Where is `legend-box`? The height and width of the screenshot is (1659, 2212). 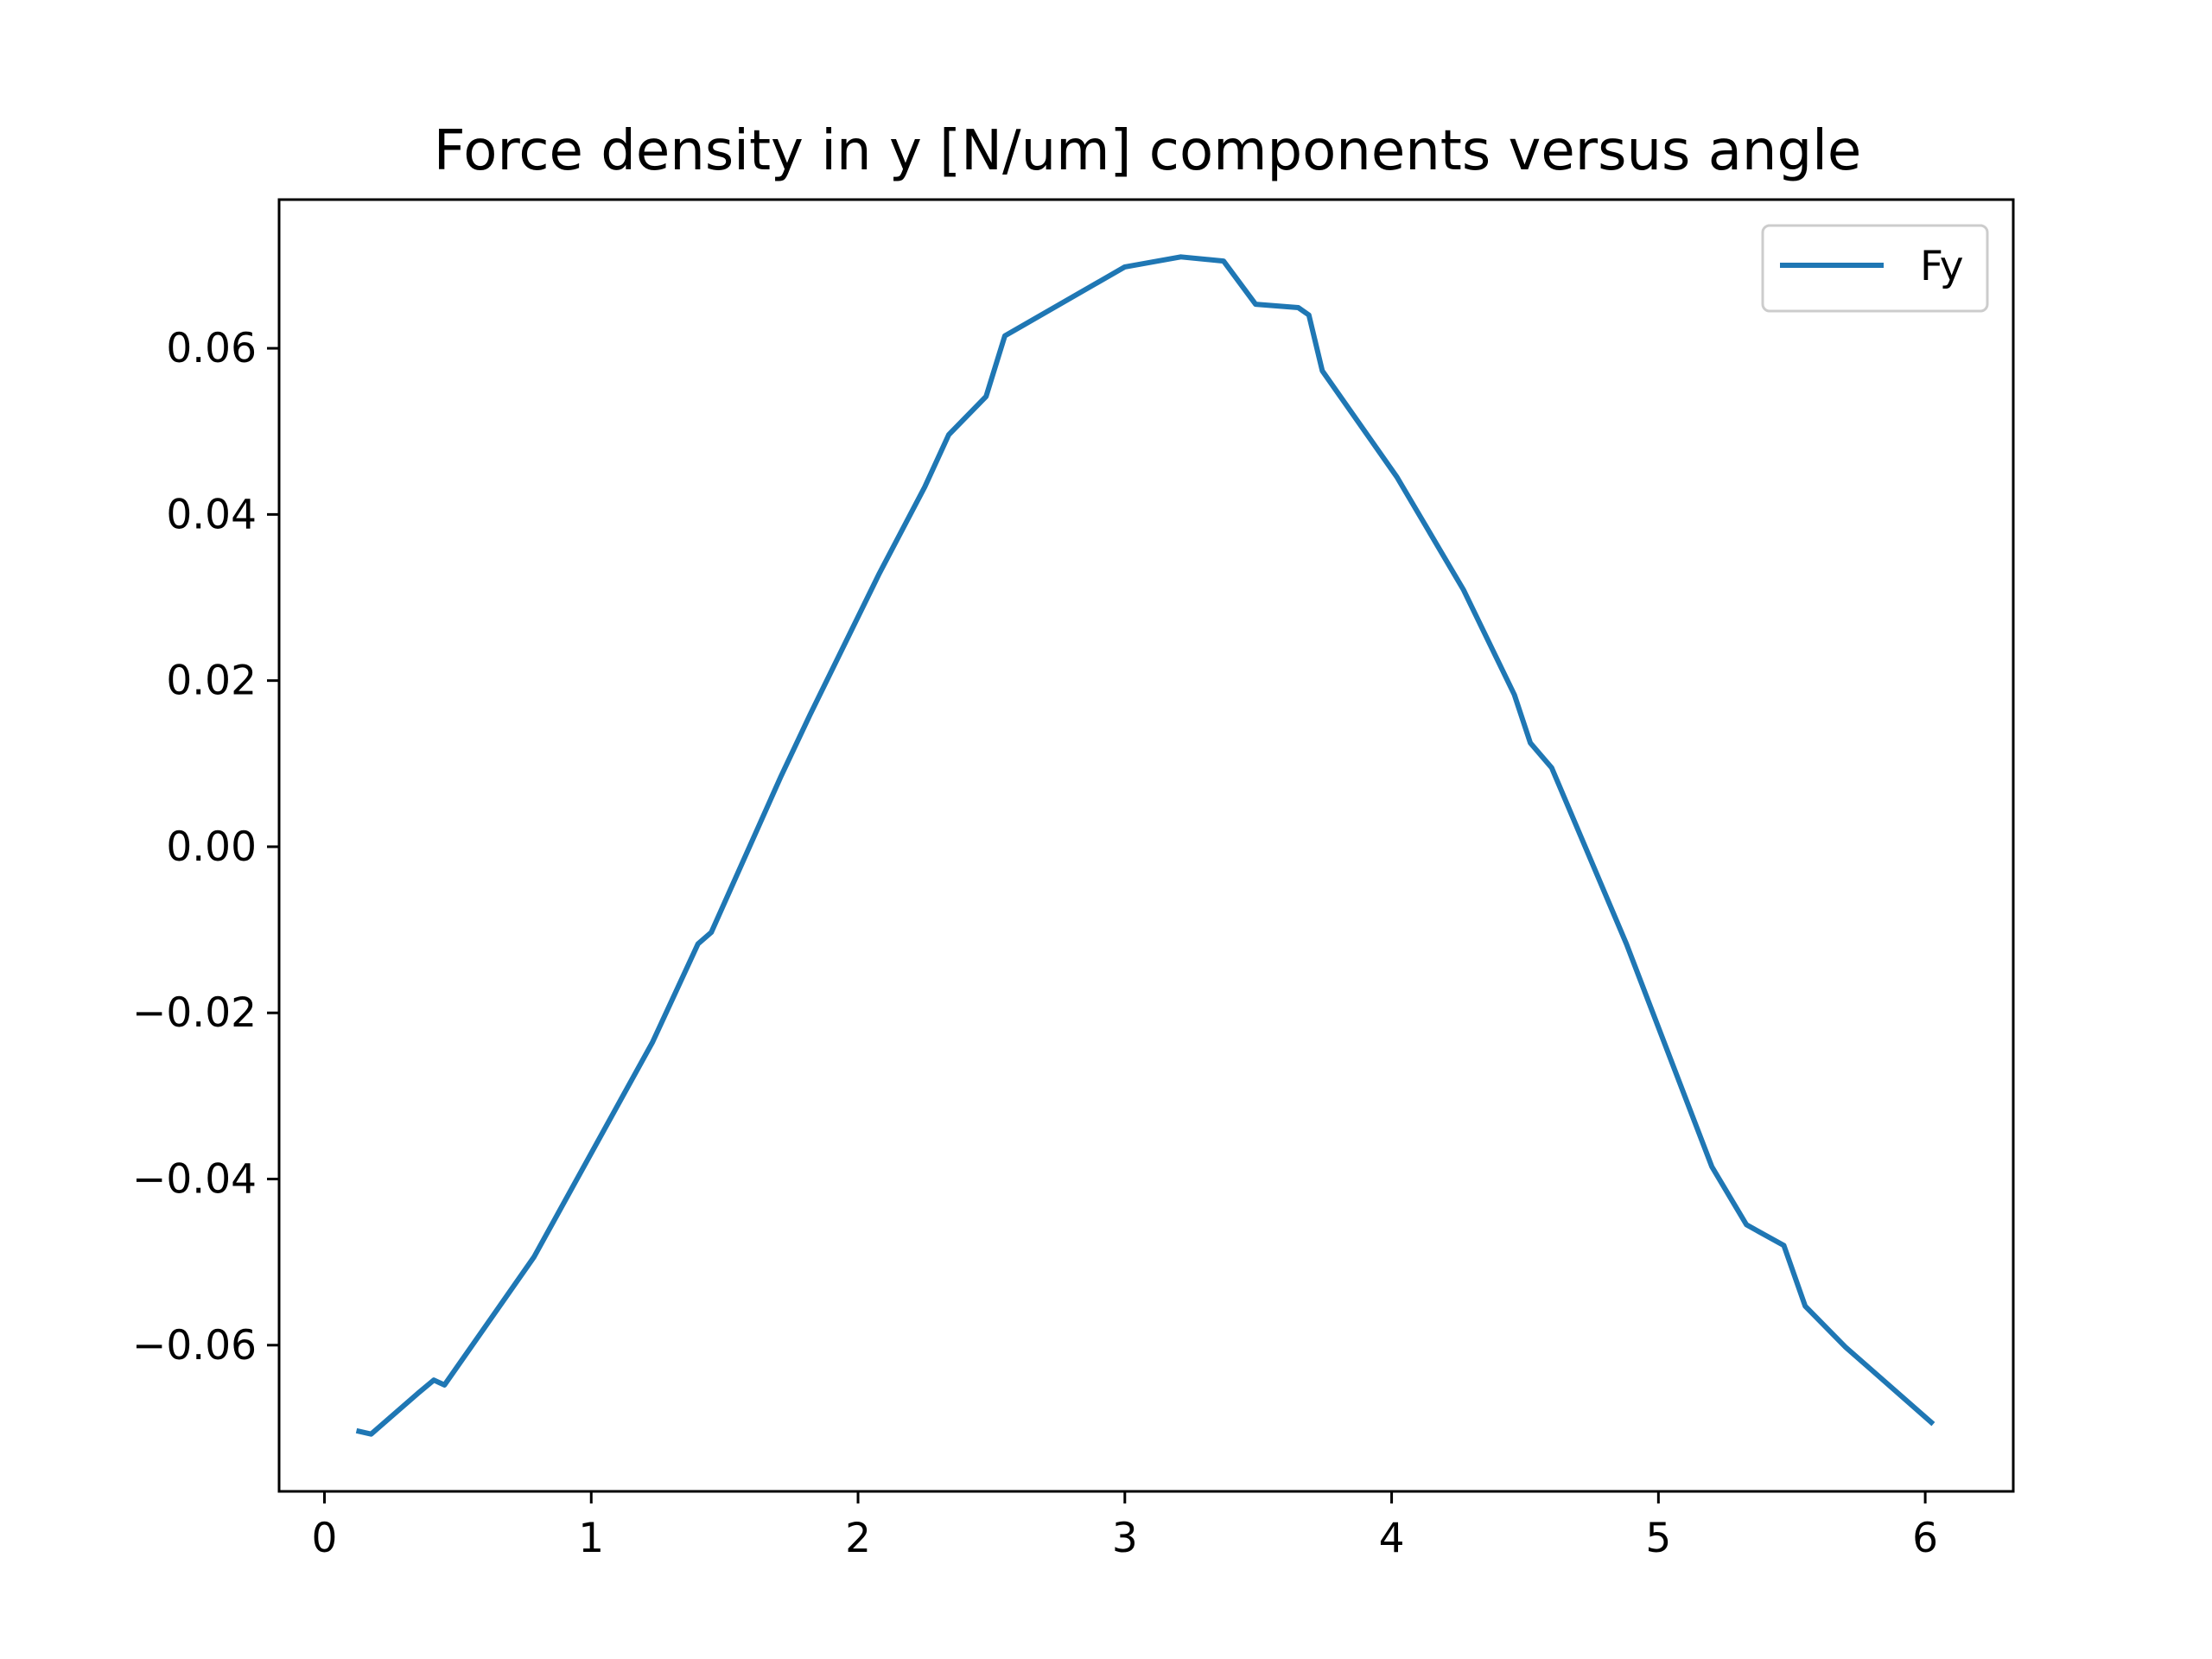 legend-box is located at coordinates (1875, 268).